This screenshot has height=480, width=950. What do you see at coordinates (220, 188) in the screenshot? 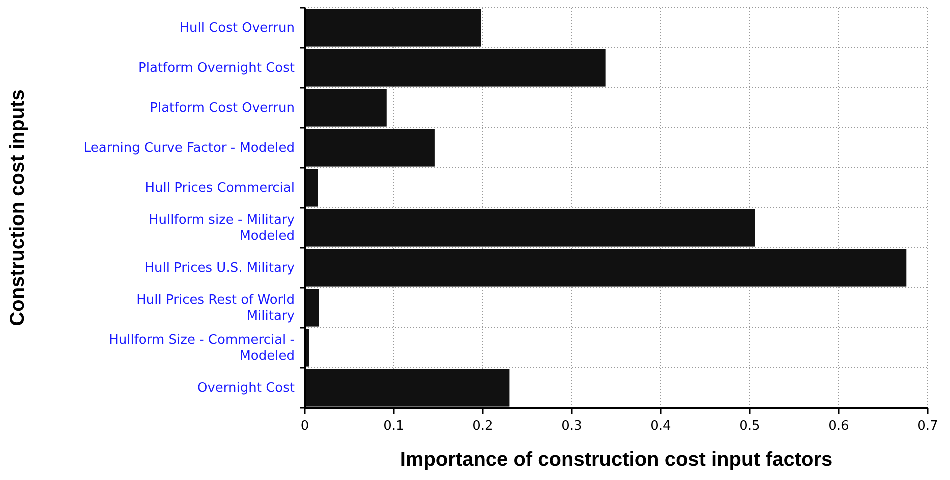
I see `y-tick-label: Hull Prices Commercial` at bounding box center [220, 188].